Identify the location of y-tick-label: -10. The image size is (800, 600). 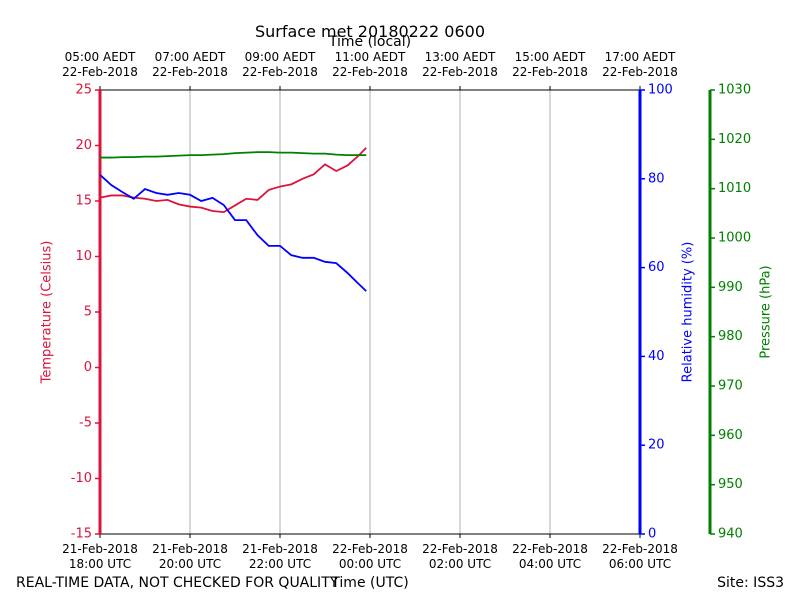
(81, 478).